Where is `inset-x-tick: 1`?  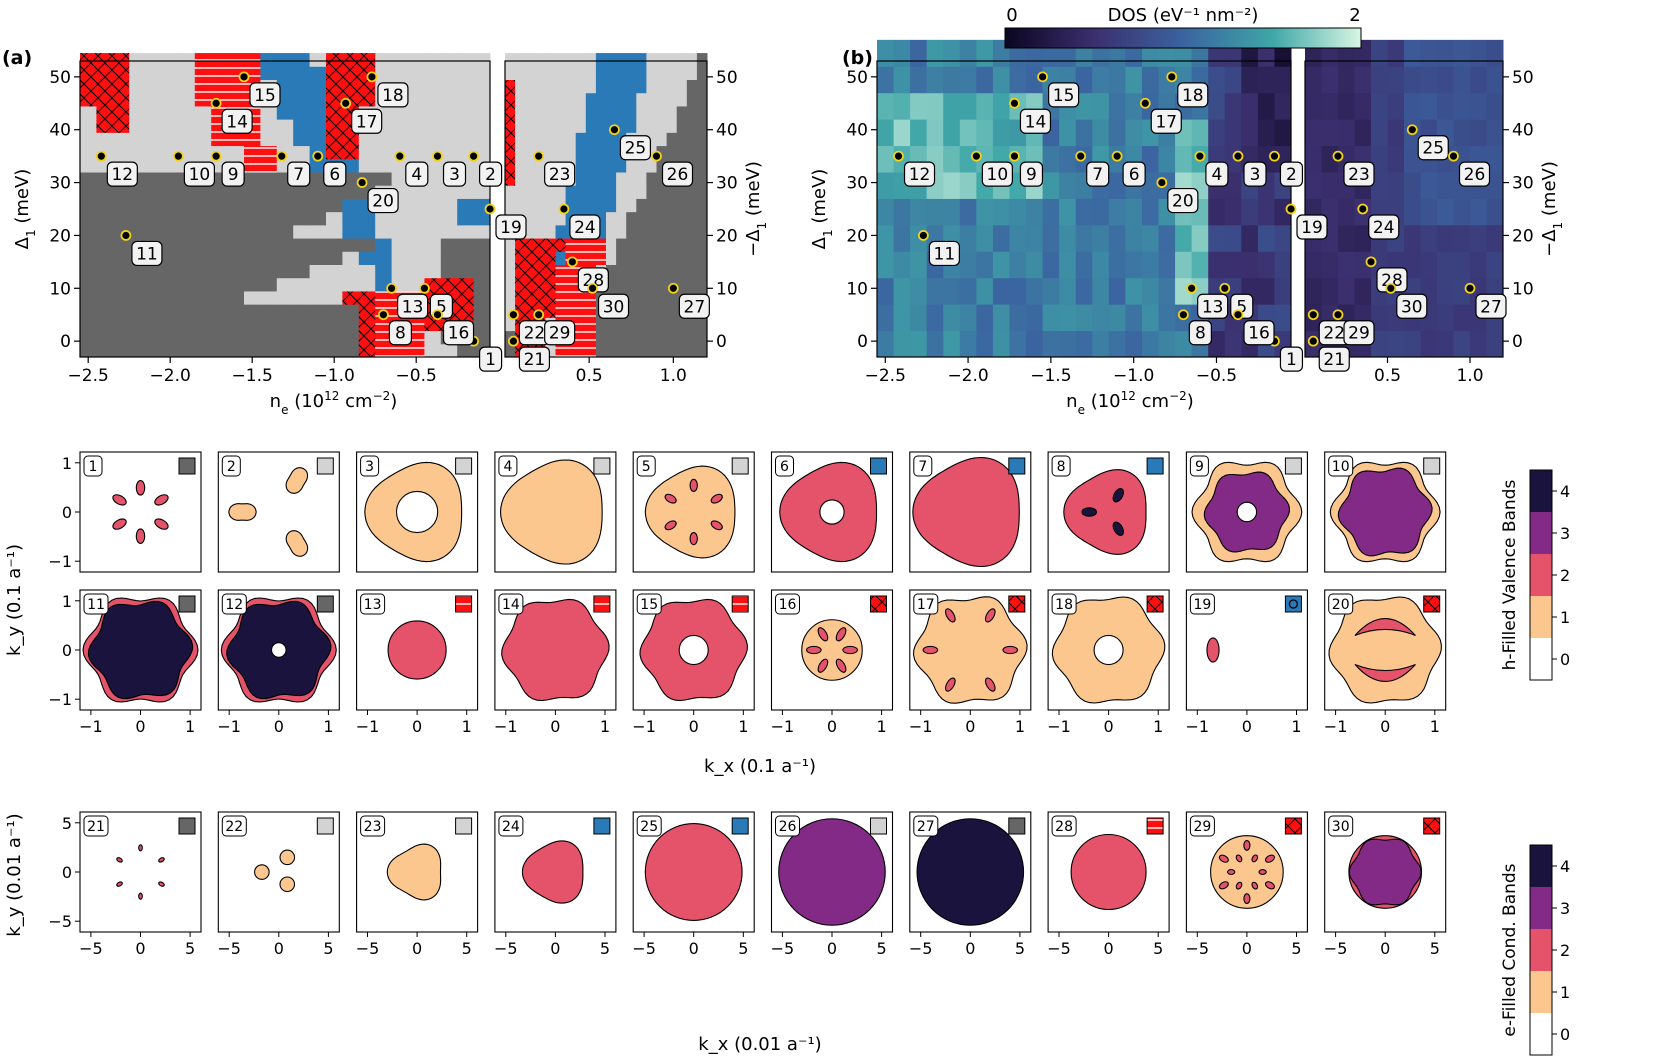 inset-x-tick: 1 is located at coordinates (190, 726).